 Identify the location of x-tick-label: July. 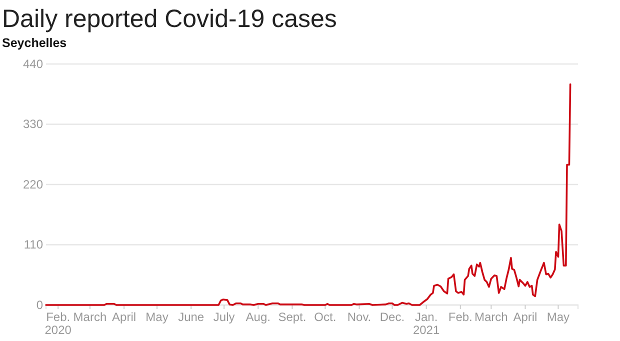
(224, 317).